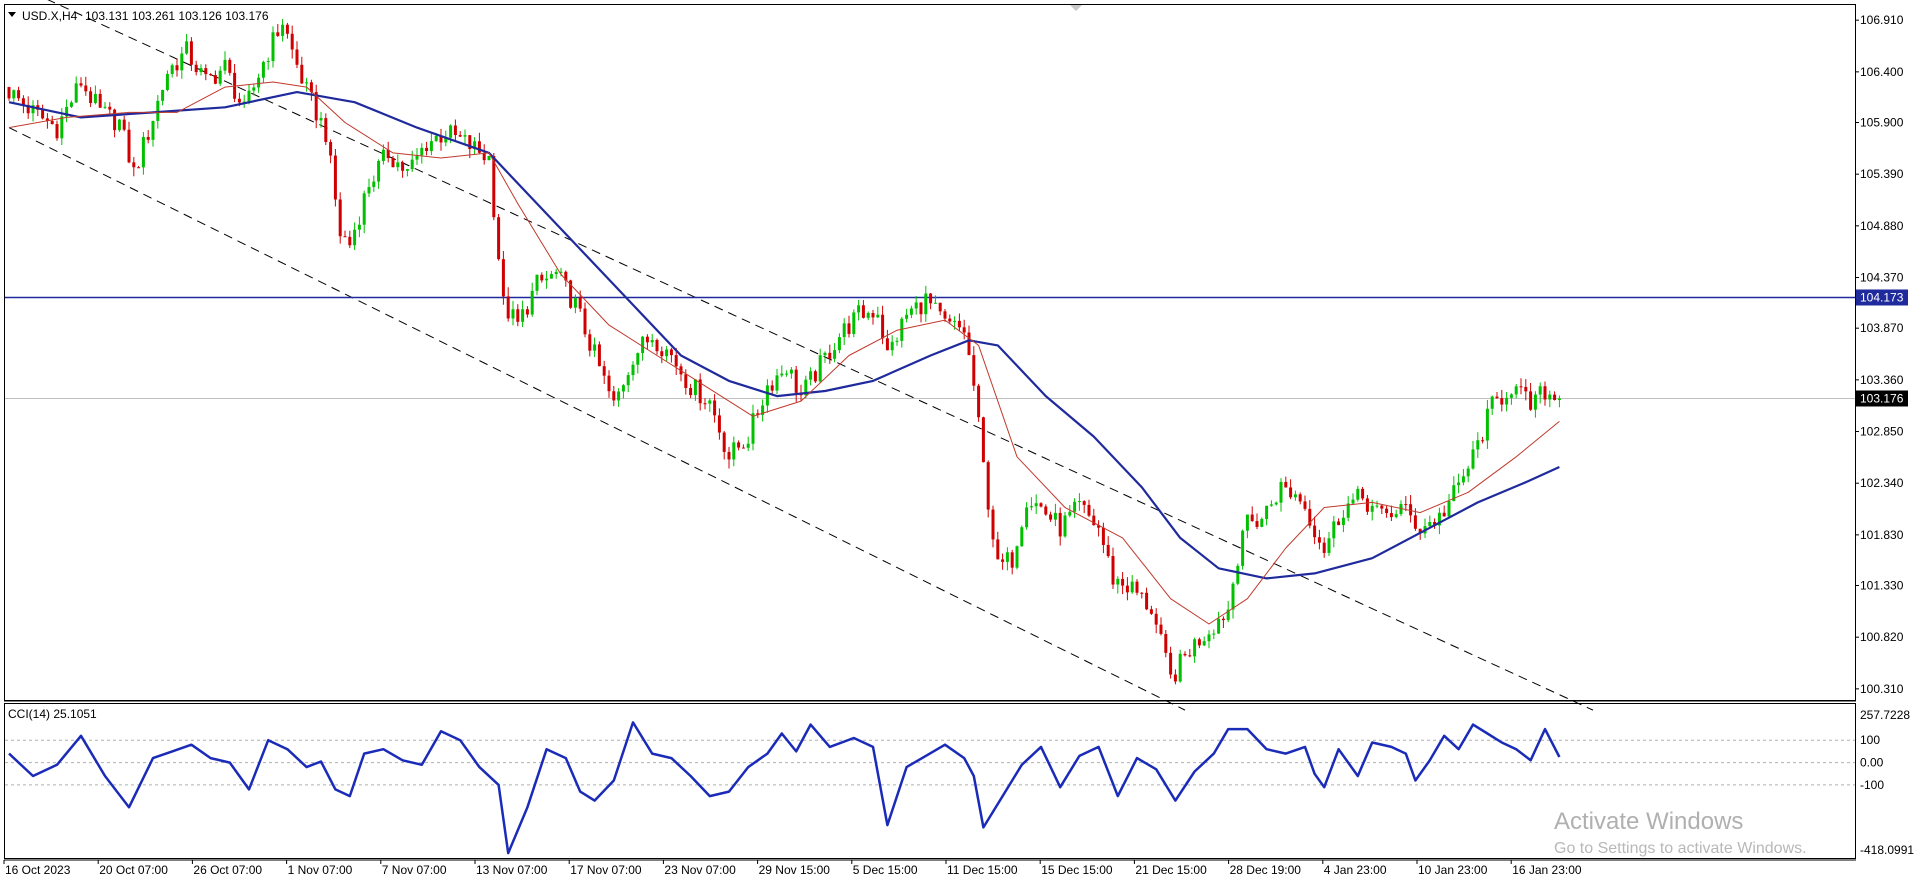 The height and width of the screenshot is (887, 1920). I want to click on resistance-price-label: 104.173, so click(1882, 297).